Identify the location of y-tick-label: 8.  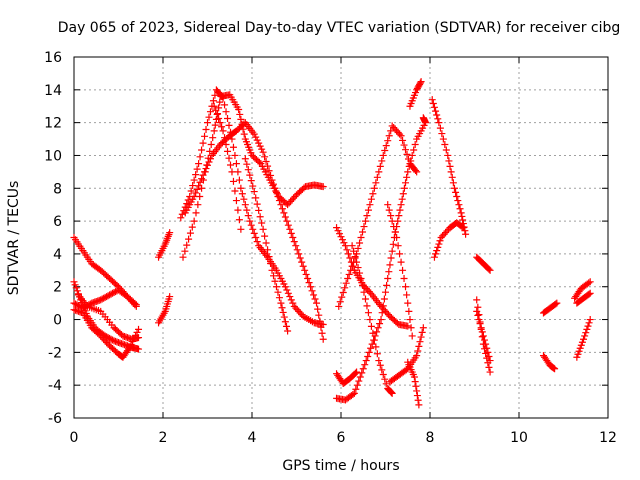
(57, 189).